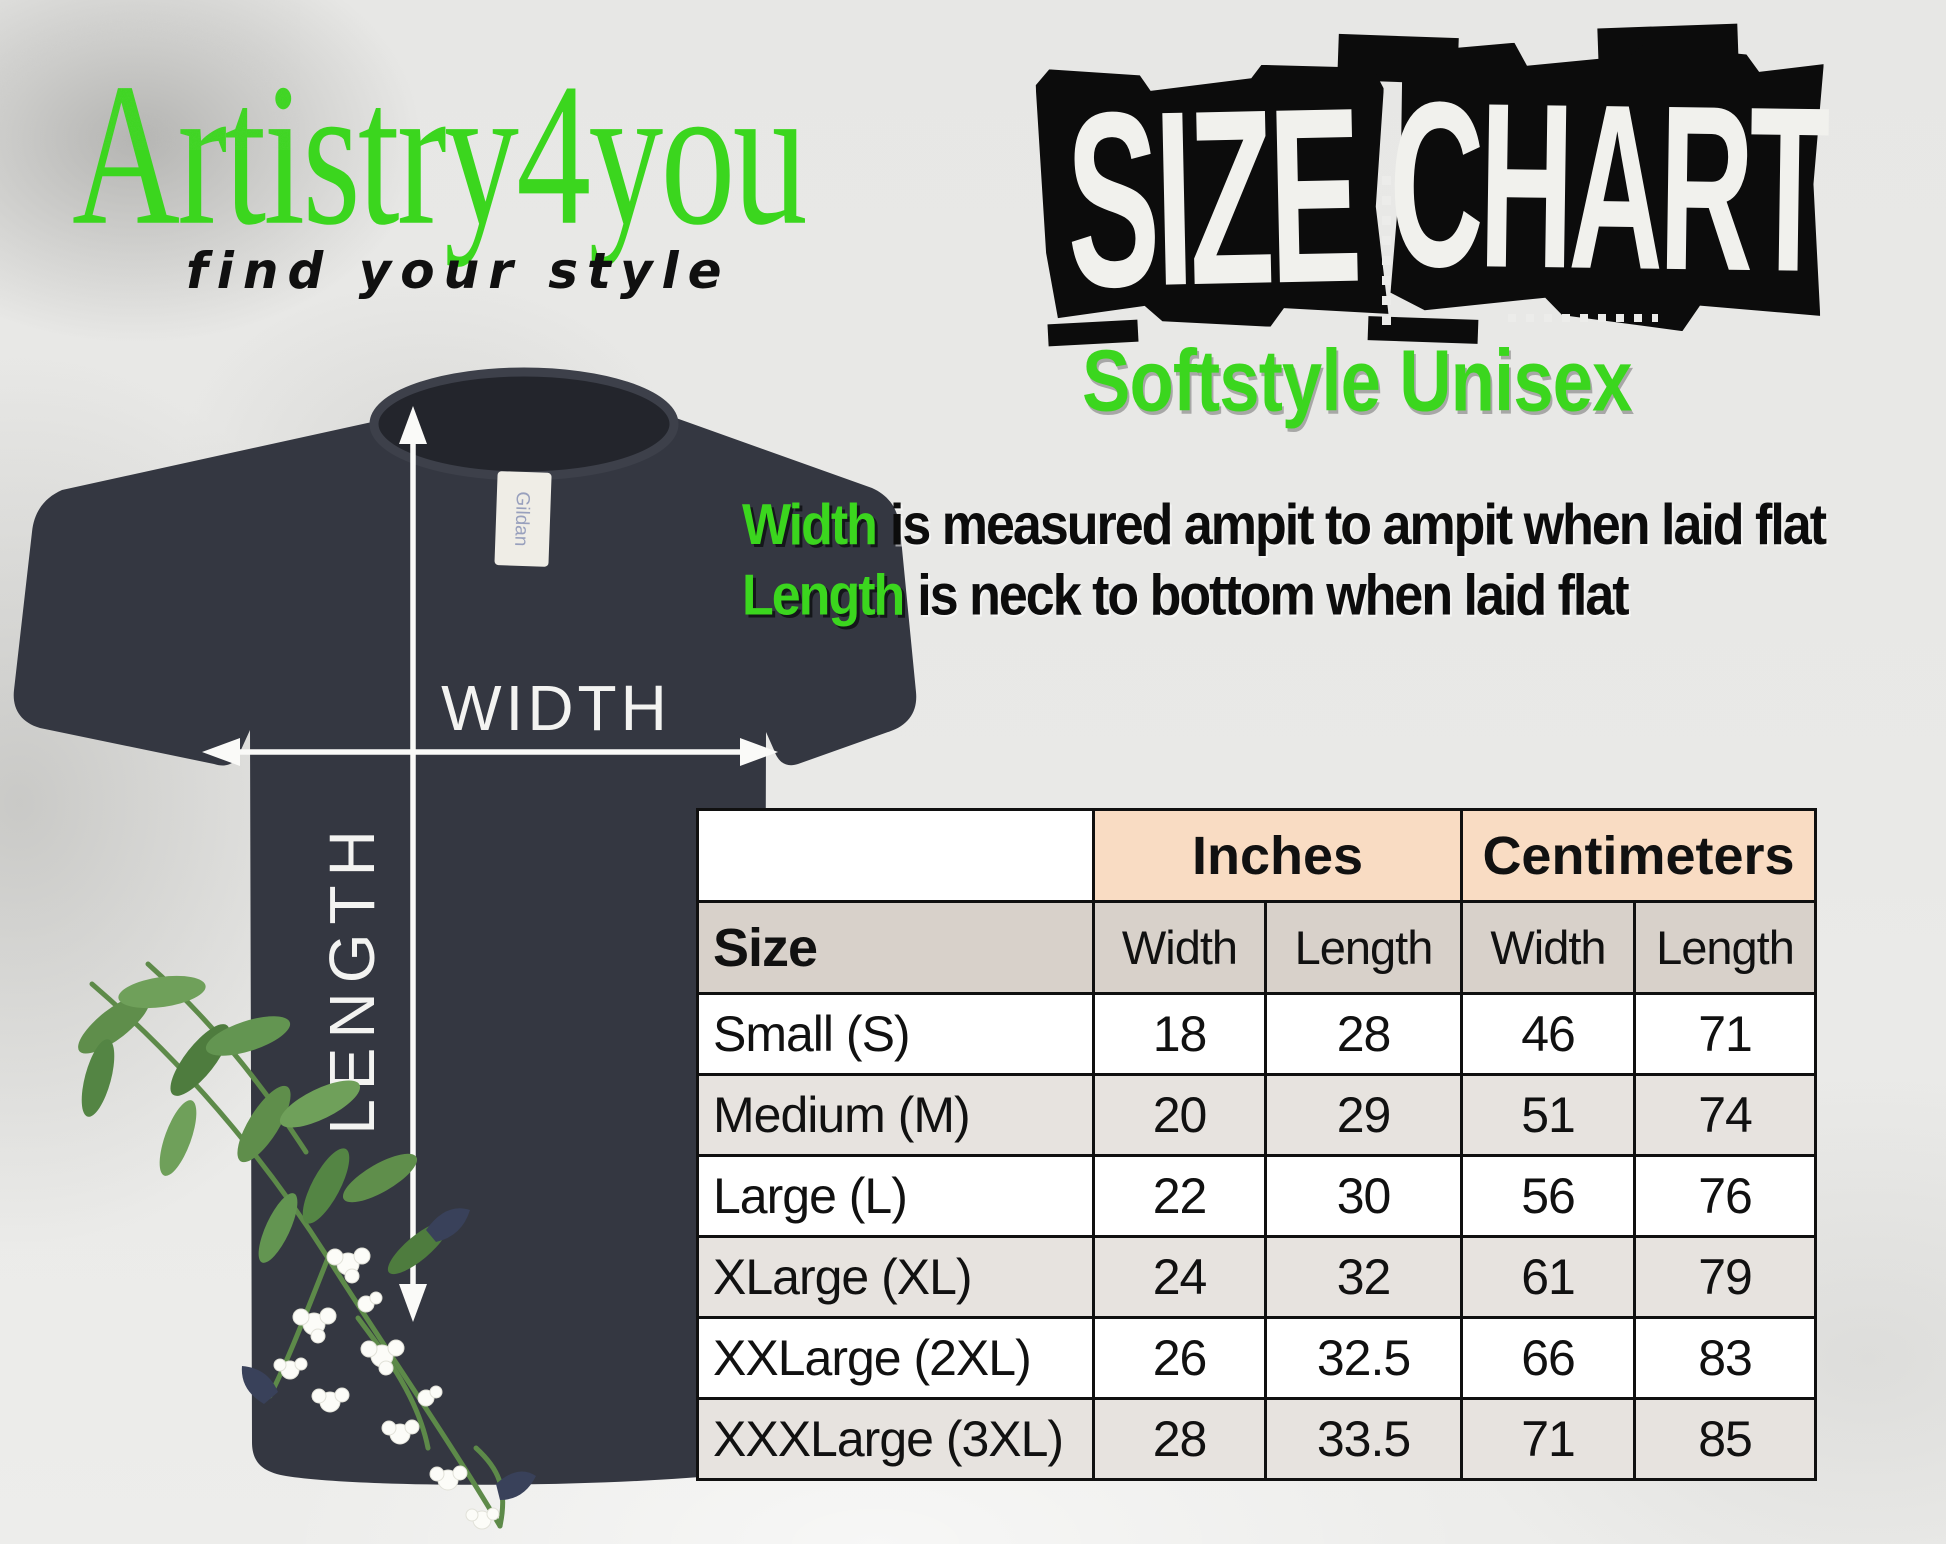 The height and width of the screenshot is (1544, 1946). I want to click on value-cell: 76, so click(1725, 1196).